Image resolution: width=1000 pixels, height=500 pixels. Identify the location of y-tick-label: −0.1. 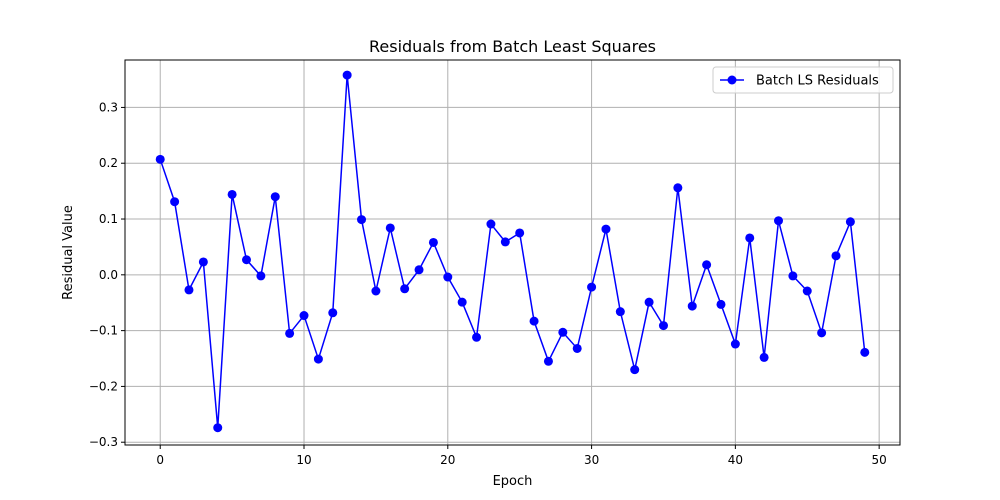
(103, 331).